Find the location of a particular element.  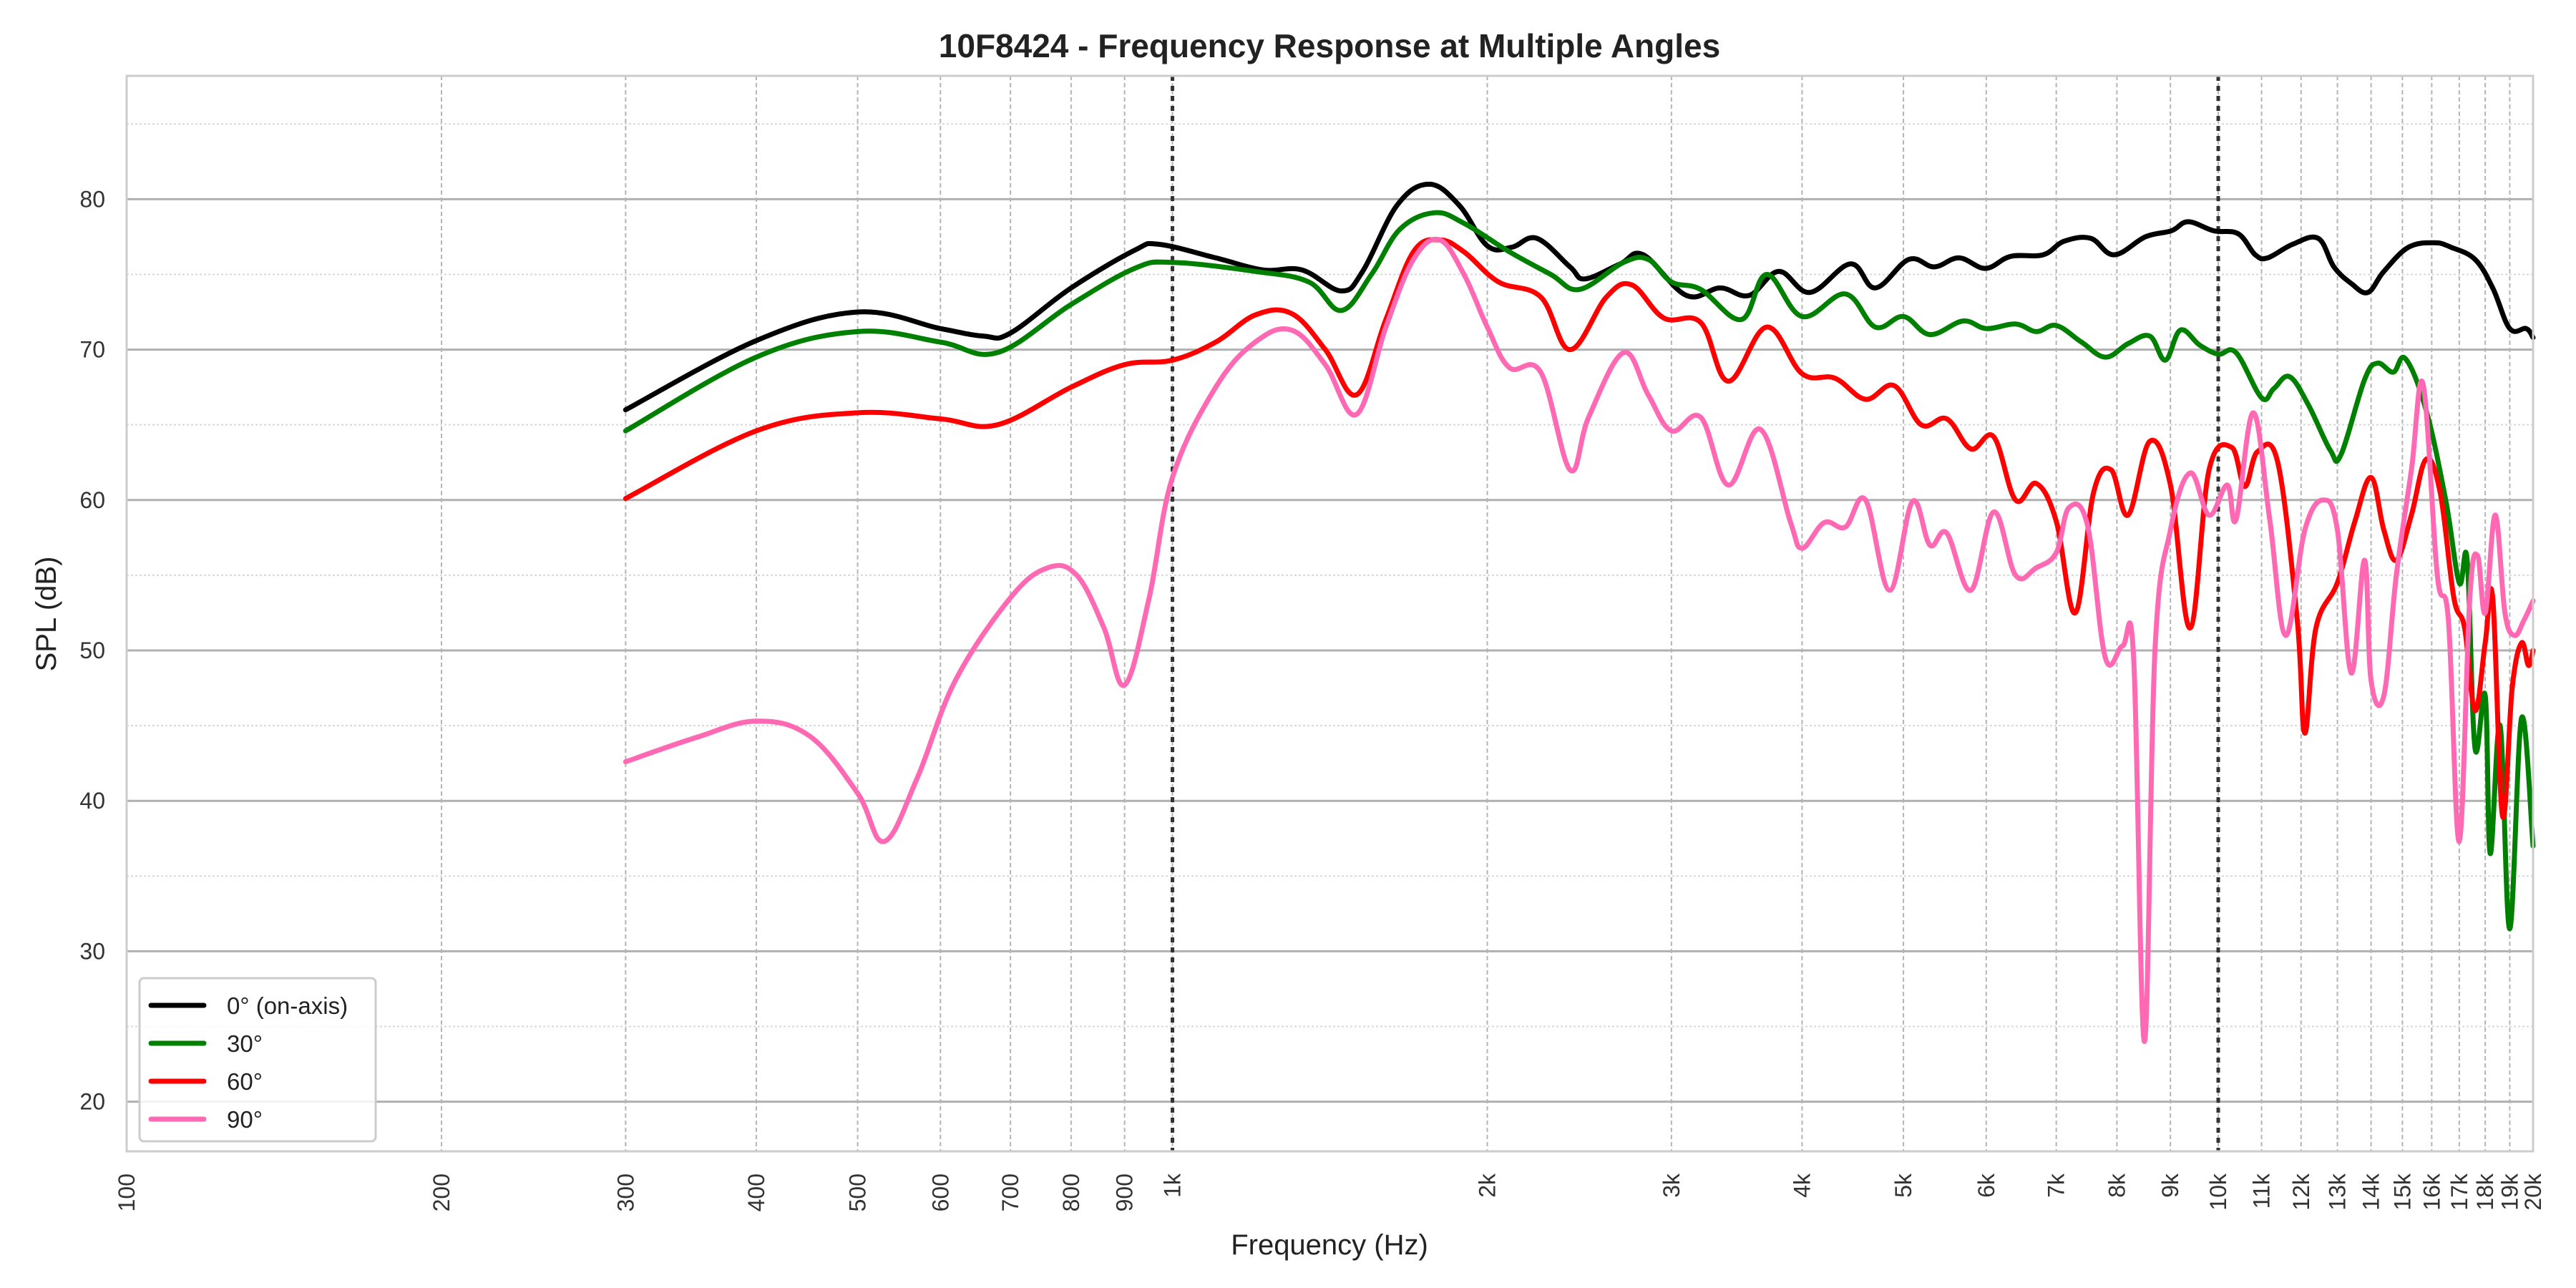

legend-label: 60° is located at coordinates (245, 1081).